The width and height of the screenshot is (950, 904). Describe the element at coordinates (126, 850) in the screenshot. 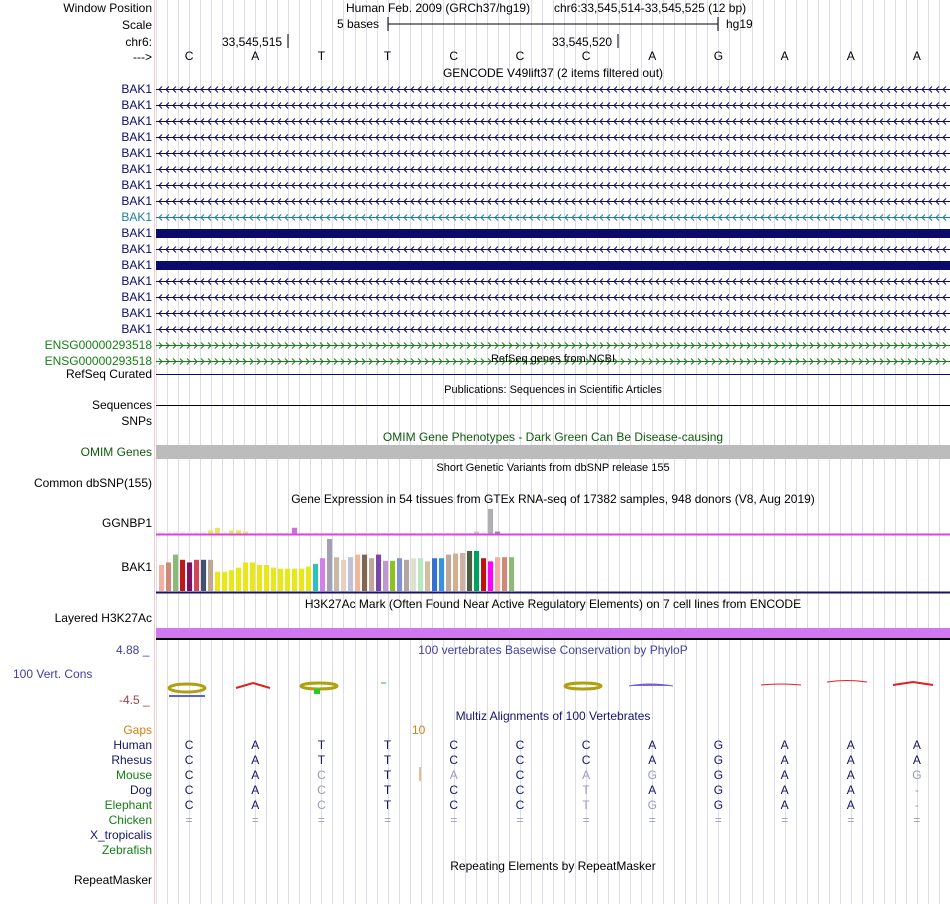

I see `multiz-species-label: Zebrafish` at that location.